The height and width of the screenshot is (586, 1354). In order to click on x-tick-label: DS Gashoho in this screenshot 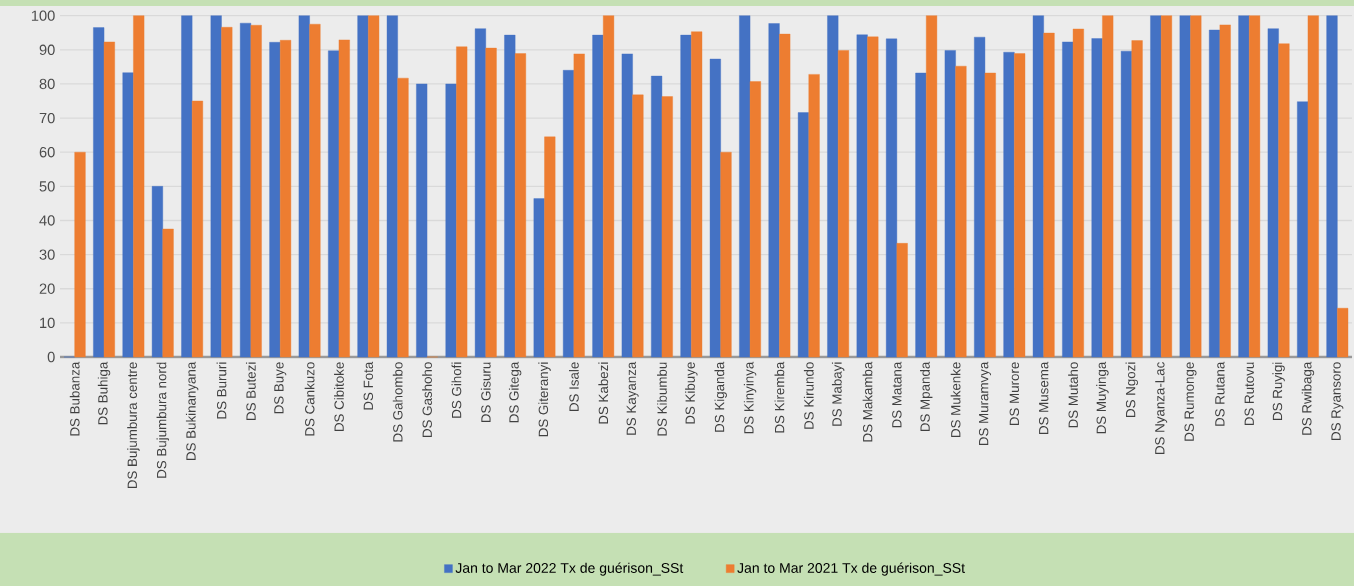, I will do `click(427, 399)`.